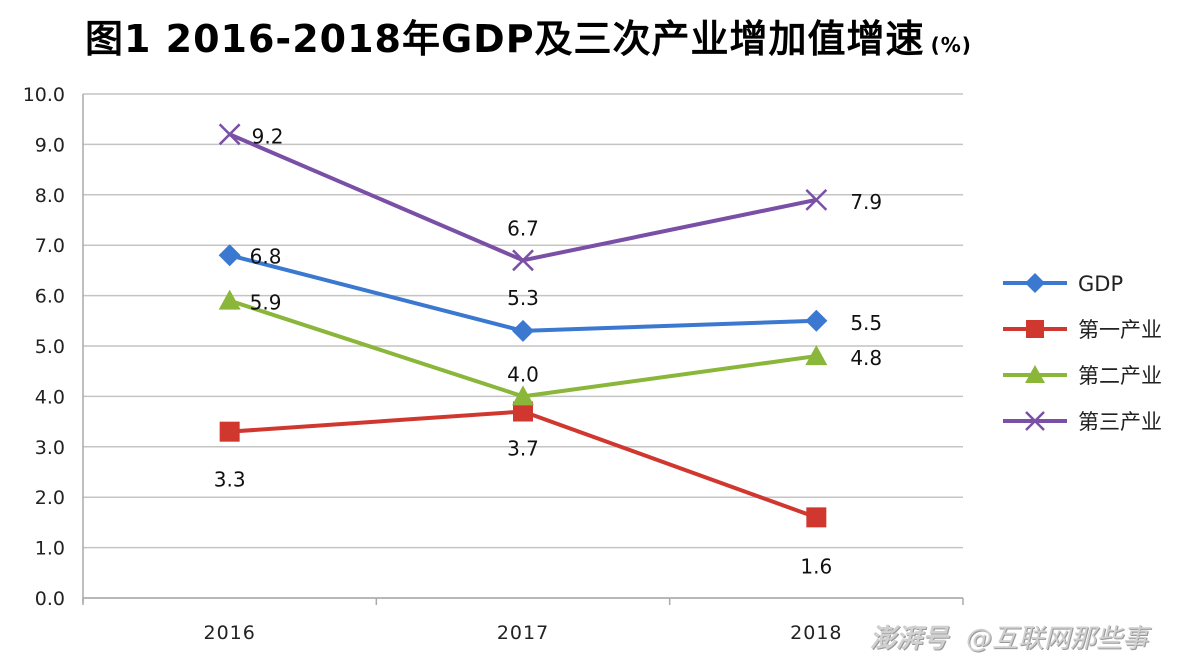  What do you see at coordinates (1120, 422) in the screenshot?
I see `legend-label: 第三产业` at bounding box center [1120, 422].